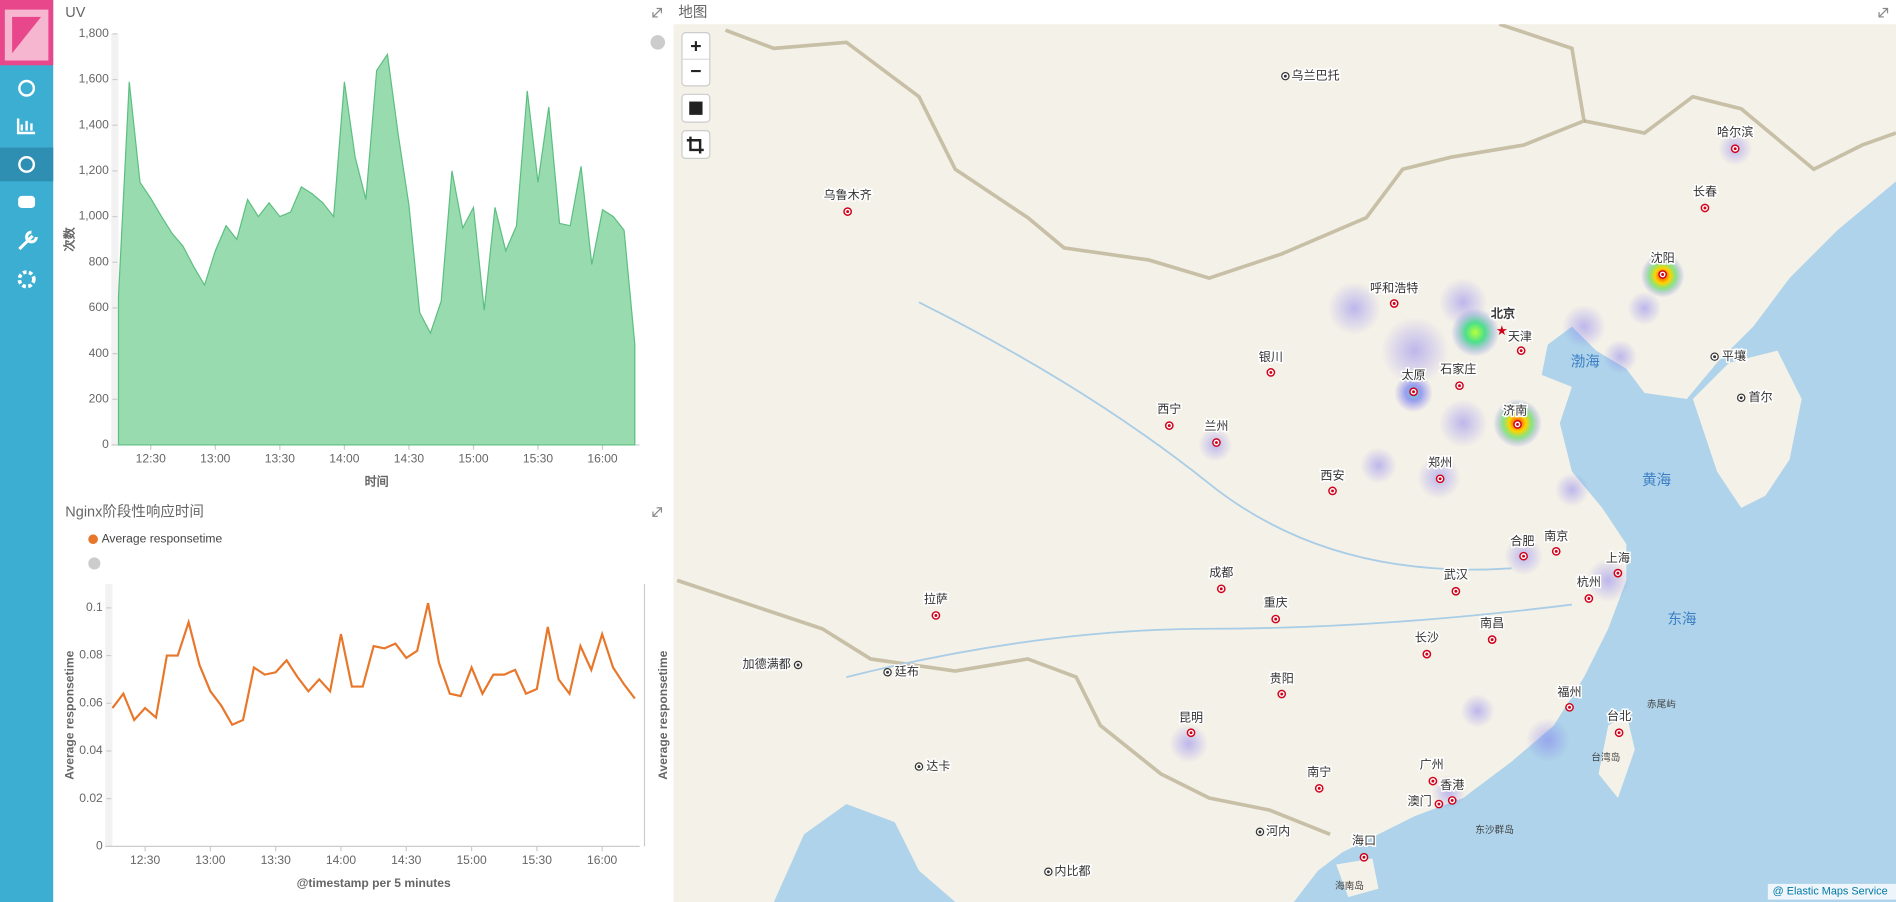 The width and height of the screenshot is (1896, 902). What do you see at coordinates (99, 261) in the screenshot?
I see `y-tick-label: 800` at bounding box center [99, 261].